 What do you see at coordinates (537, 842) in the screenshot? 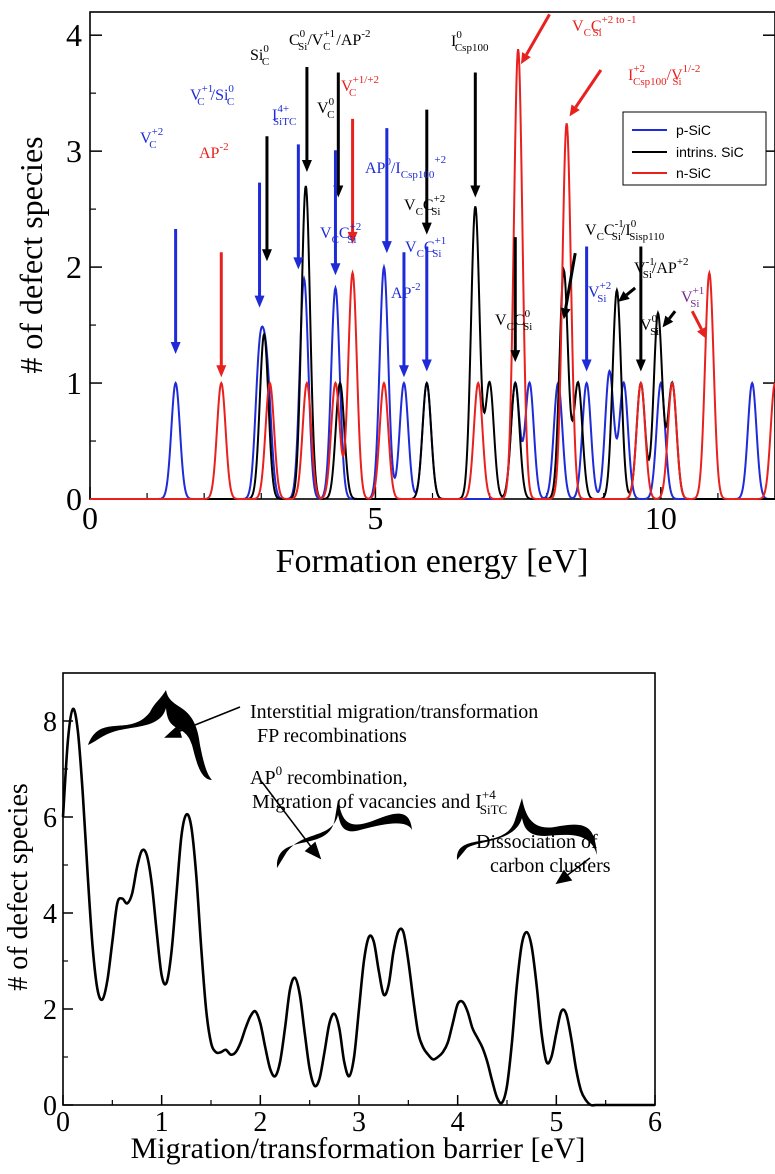
I see `annotation-dissociation: Dissociation of` at bounding box center [537, 842].